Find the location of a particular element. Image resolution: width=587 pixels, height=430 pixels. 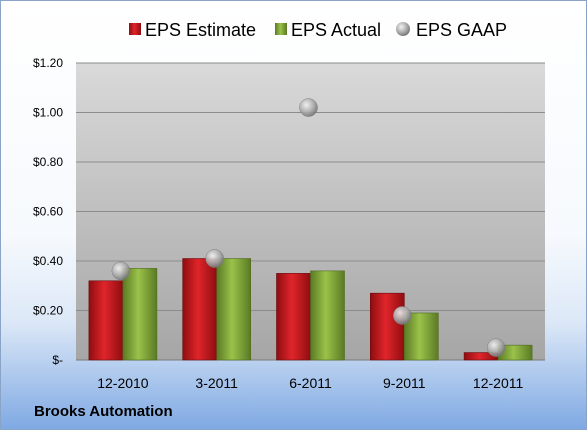

y-tick-label: $0.80 is located at coordinates (48, 162).